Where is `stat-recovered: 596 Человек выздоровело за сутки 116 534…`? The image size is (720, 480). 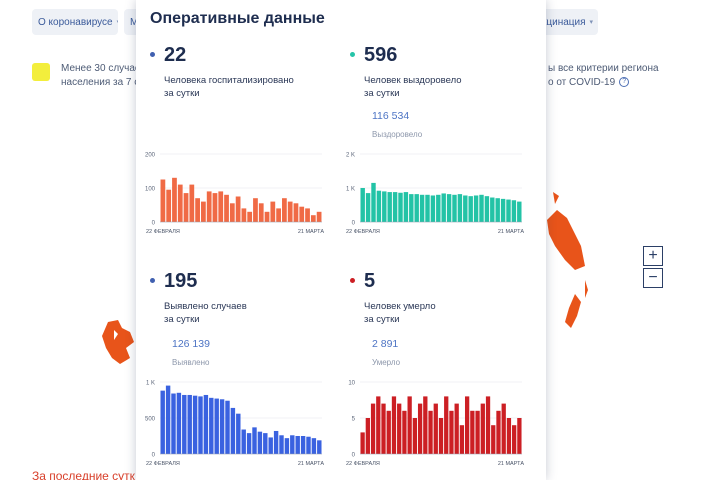 stat-recovered: 596 Человек выздоровело за сутки 116 534… is located at coordinates (433, 140).